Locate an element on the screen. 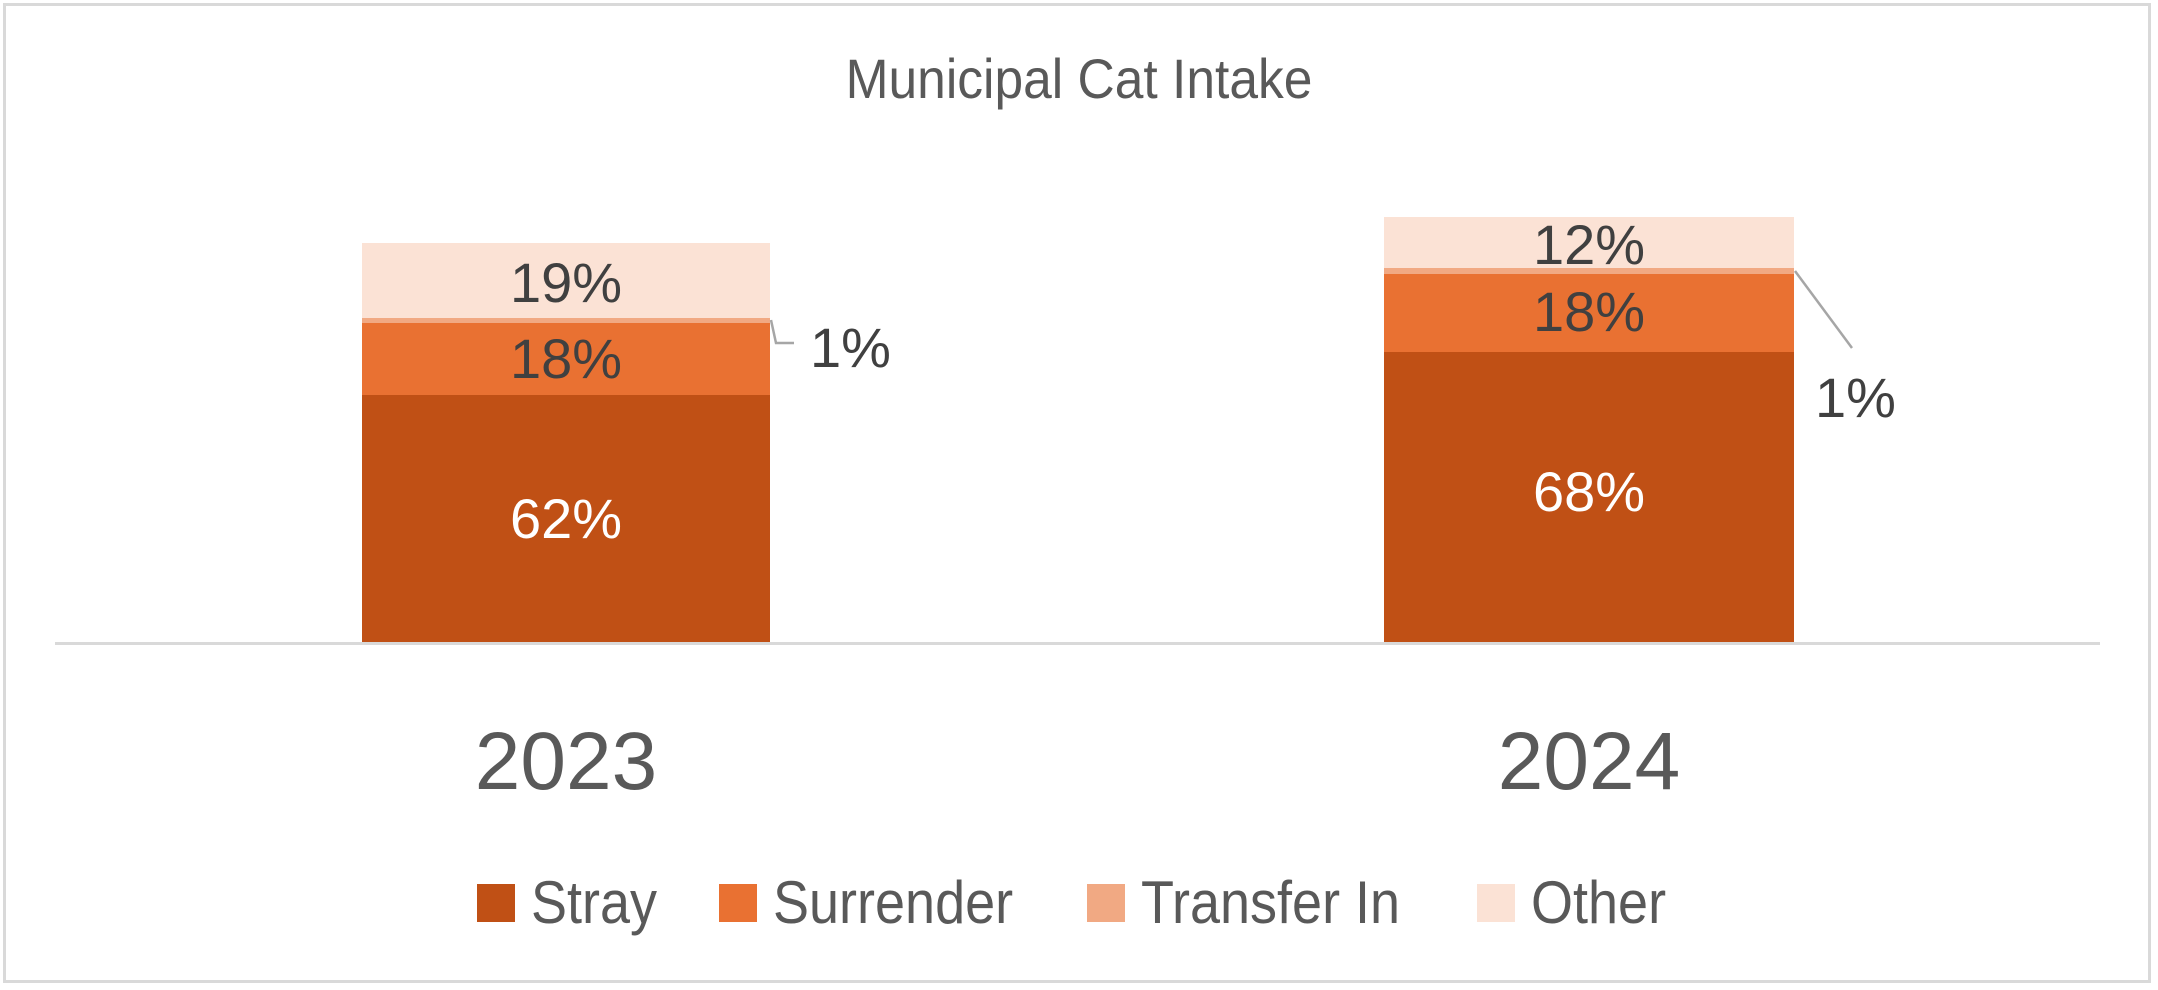 The width and height of the screenshot is (2158, 990). bar-2023: 19% 18% 62% is located at coordinates (566, 443).